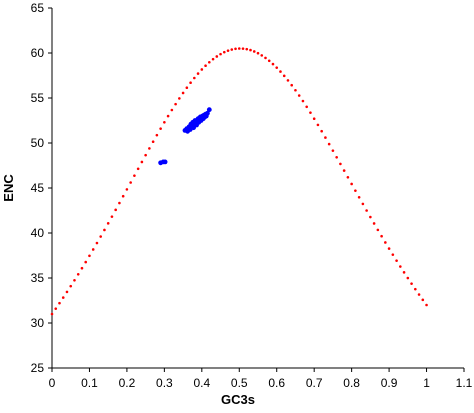 The height and width of the screenshot is (413, 474). What do you see at coordinates (52, 383) in the screenshot?
I see `x-tick-label: 0` at bounding box center [52, 383].